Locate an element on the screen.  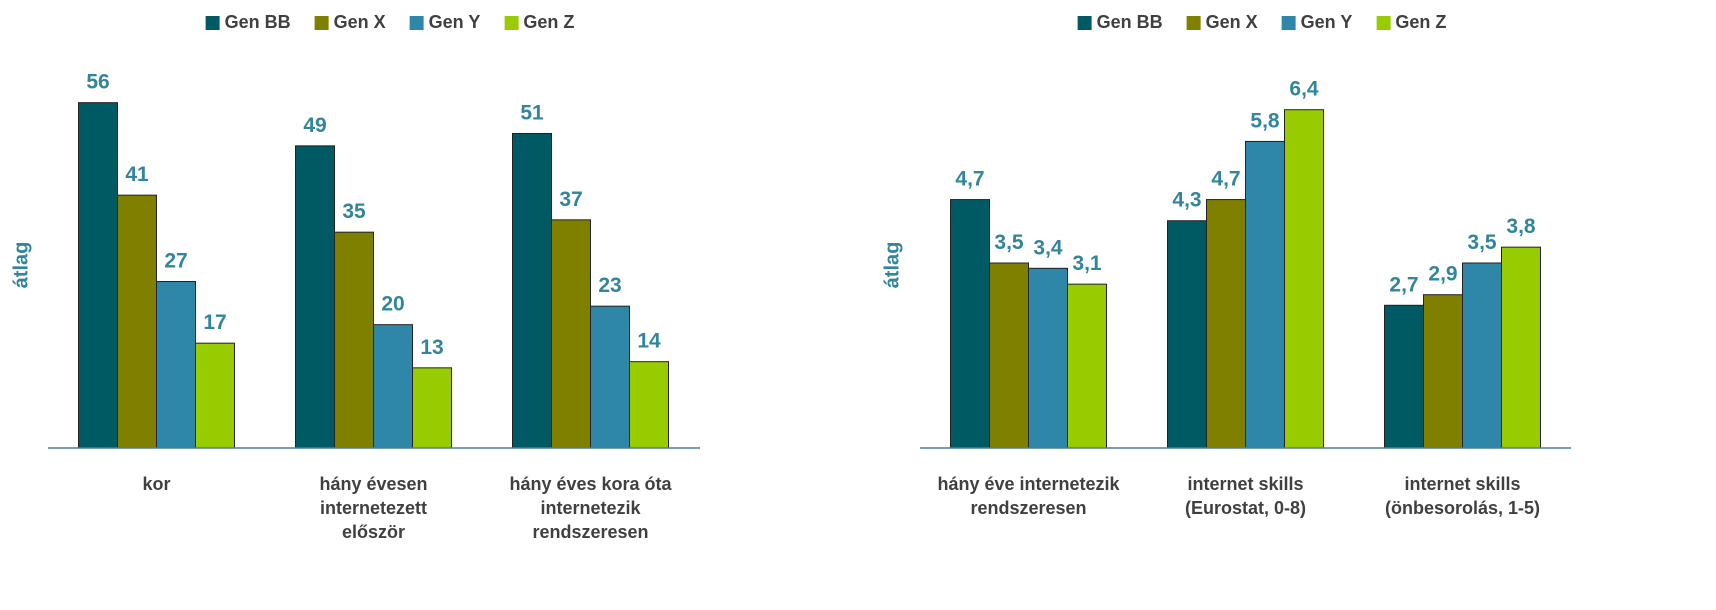
x-tick-label: hány évesen internetezett először is located at coordinates (373, 508).